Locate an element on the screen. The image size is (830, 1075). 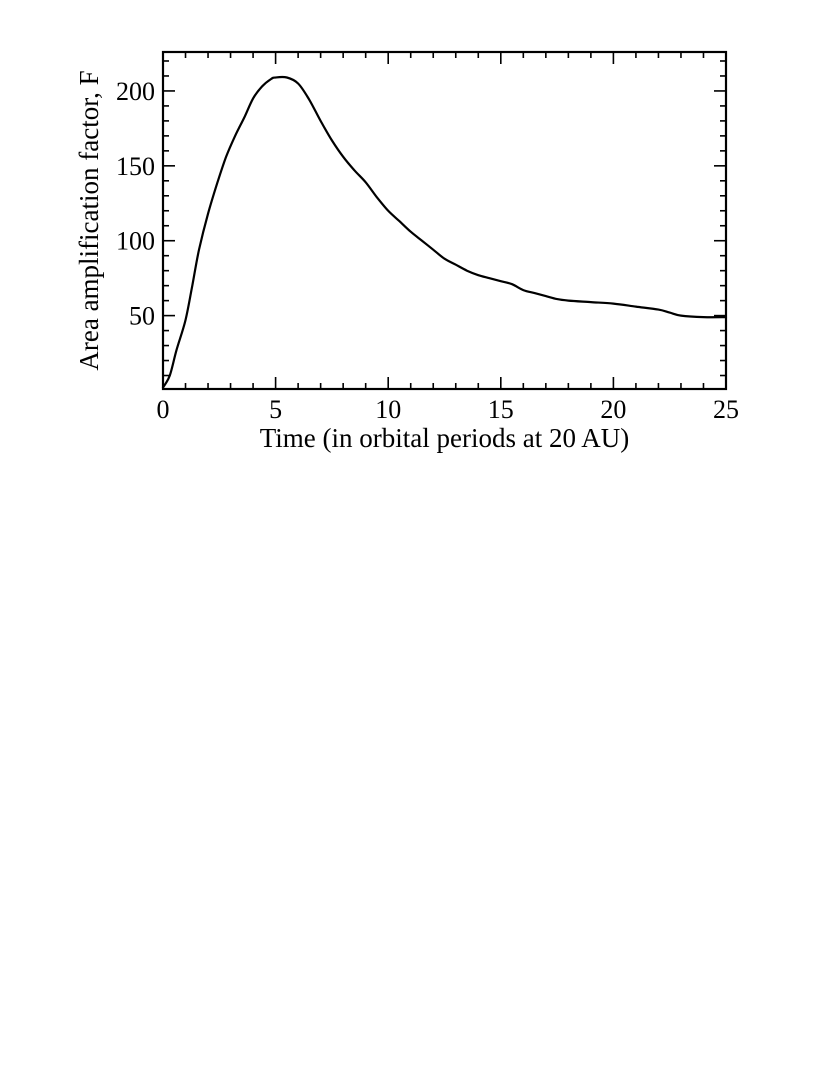
y-tick-label: 50 is located at coordinates (142, 316).